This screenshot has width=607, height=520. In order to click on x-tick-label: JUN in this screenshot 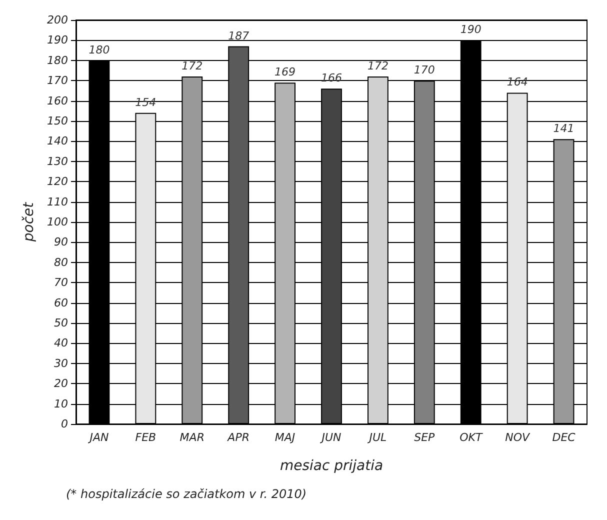, I will do `click(331, 437)`.